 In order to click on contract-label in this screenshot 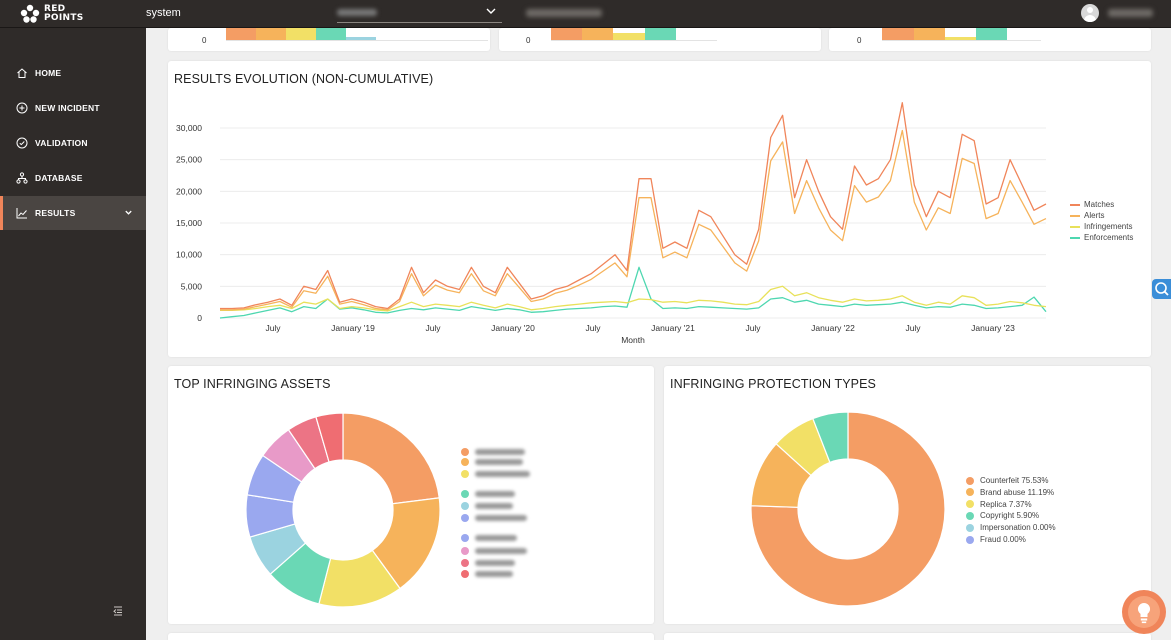, I will do `click(564, 13)`.